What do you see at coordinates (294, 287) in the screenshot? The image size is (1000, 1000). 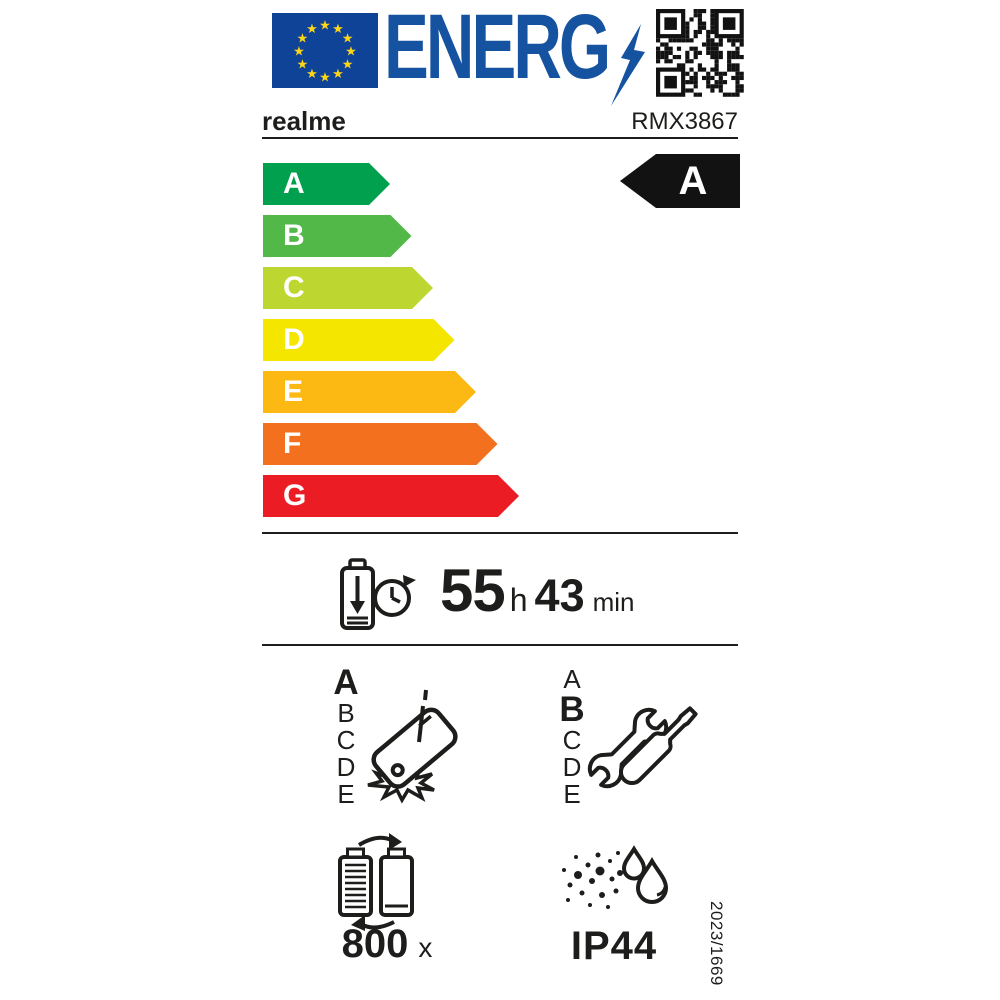 I see `scale-bar-letter: C` at bounding box center [294, 287].